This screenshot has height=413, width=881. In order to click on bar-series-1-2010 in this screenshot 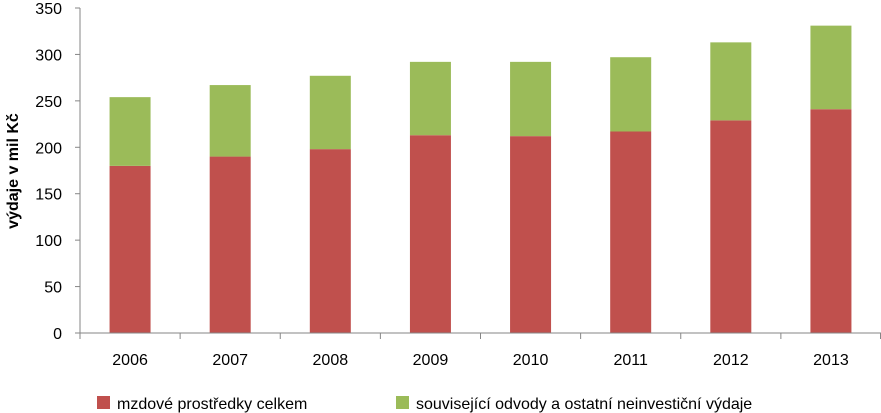, I will do `click(531, 234)`.